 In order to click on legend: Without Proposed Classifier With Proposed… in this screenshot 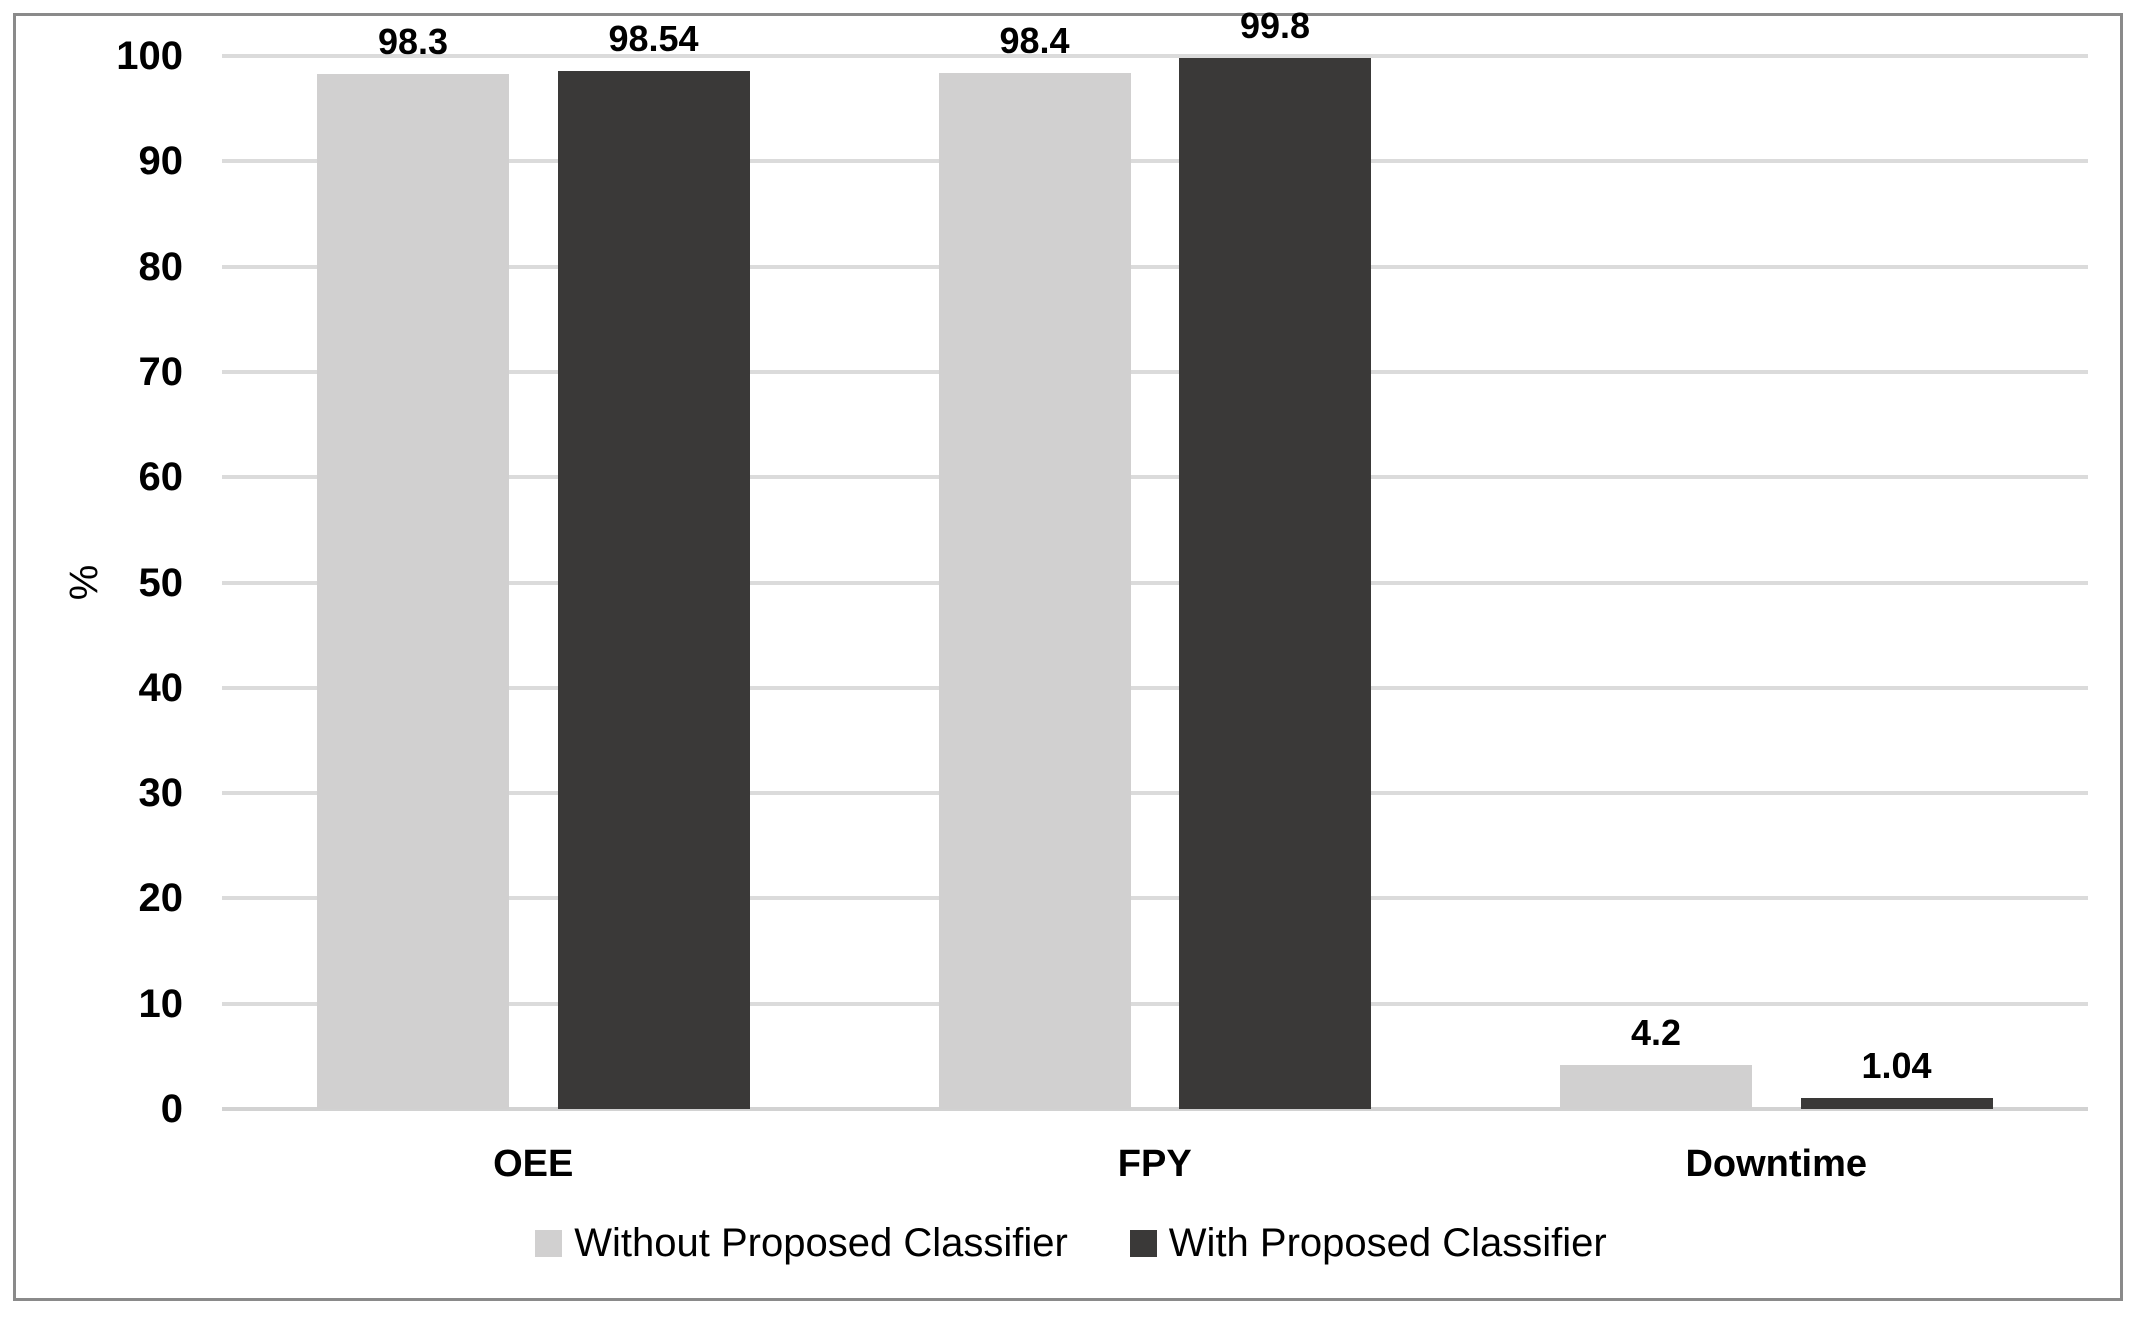, I will do `click(1071, 1243)`.